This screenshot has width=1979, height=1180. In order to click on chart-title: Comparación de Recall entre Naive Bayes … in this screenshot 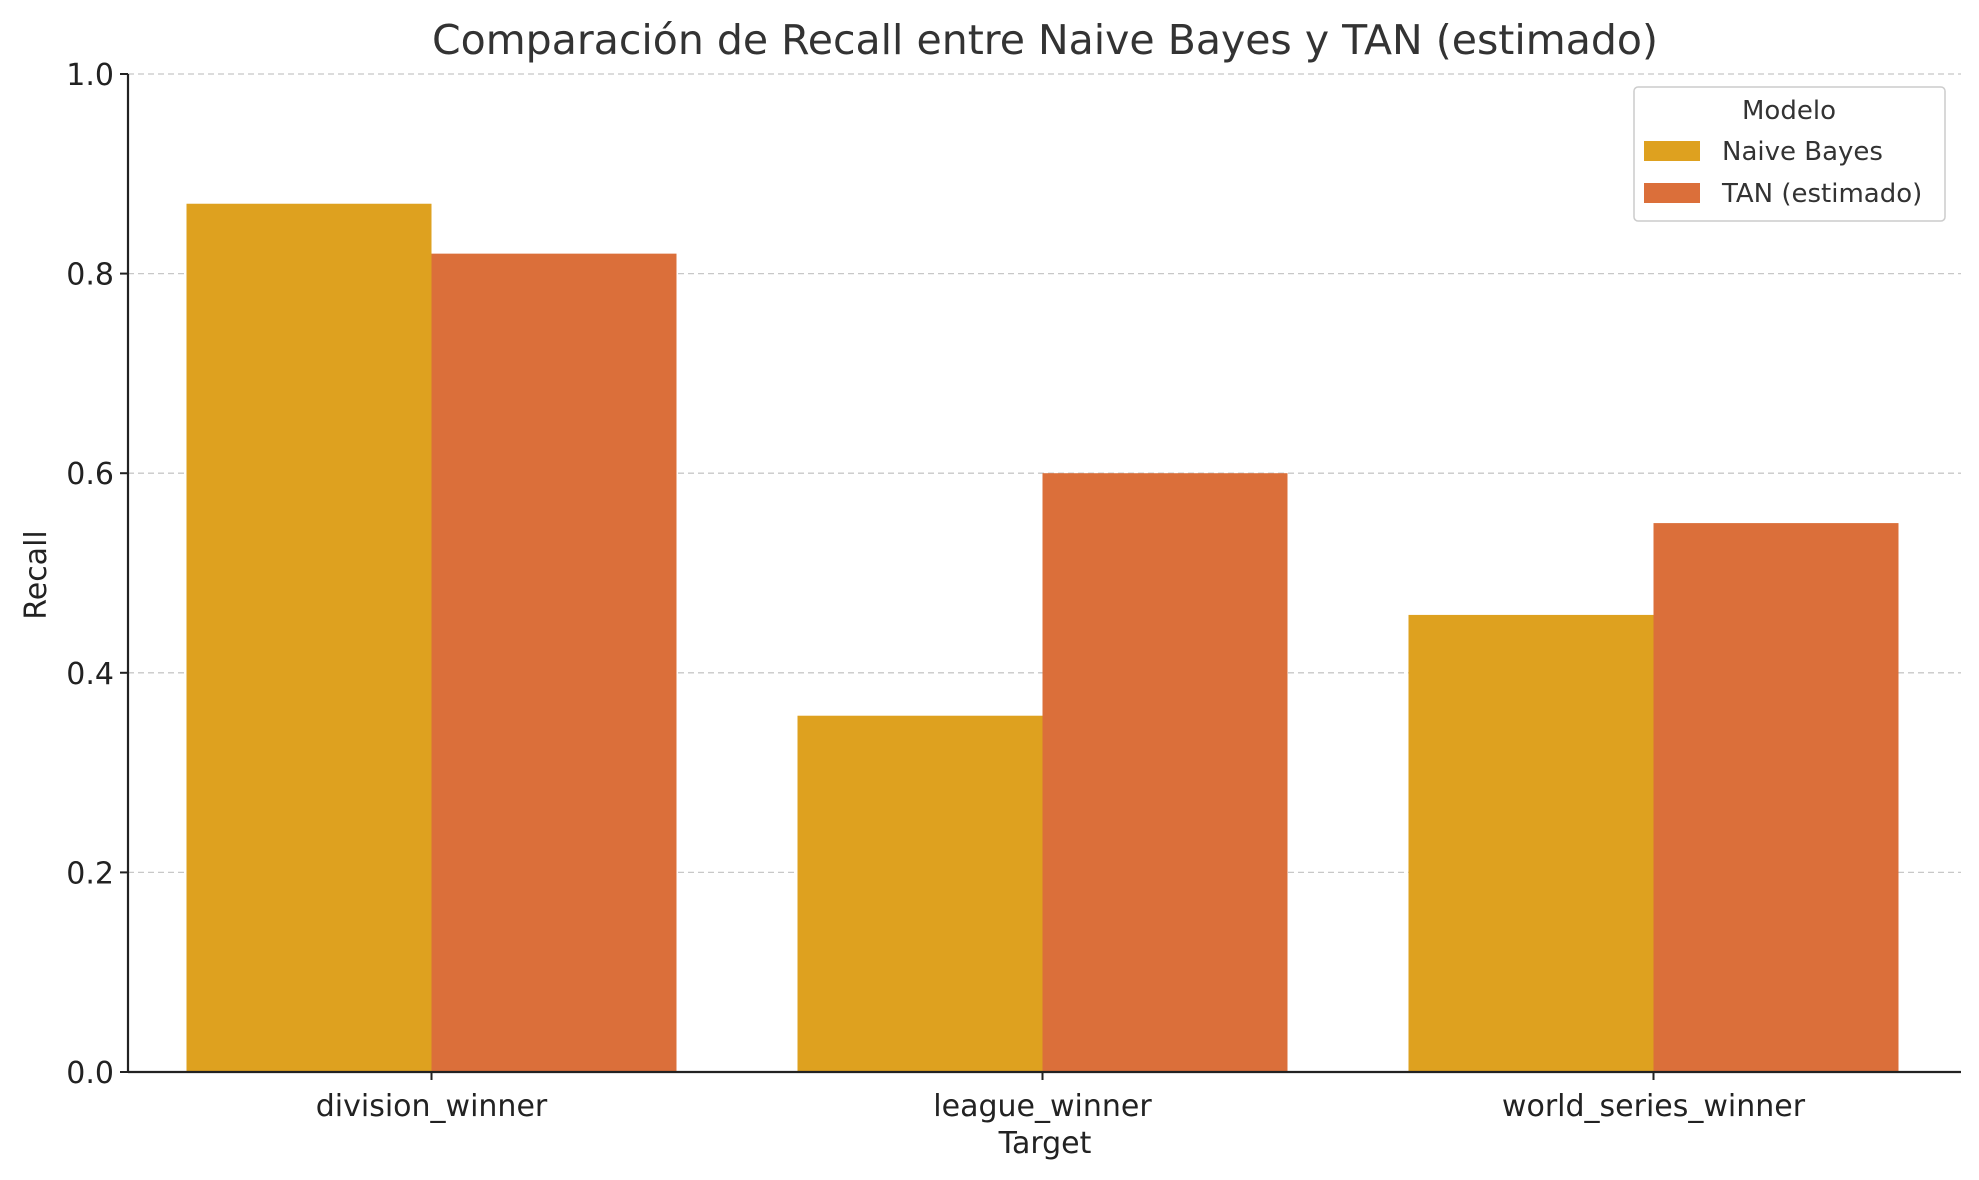, I will do `click(1045, 40)`.